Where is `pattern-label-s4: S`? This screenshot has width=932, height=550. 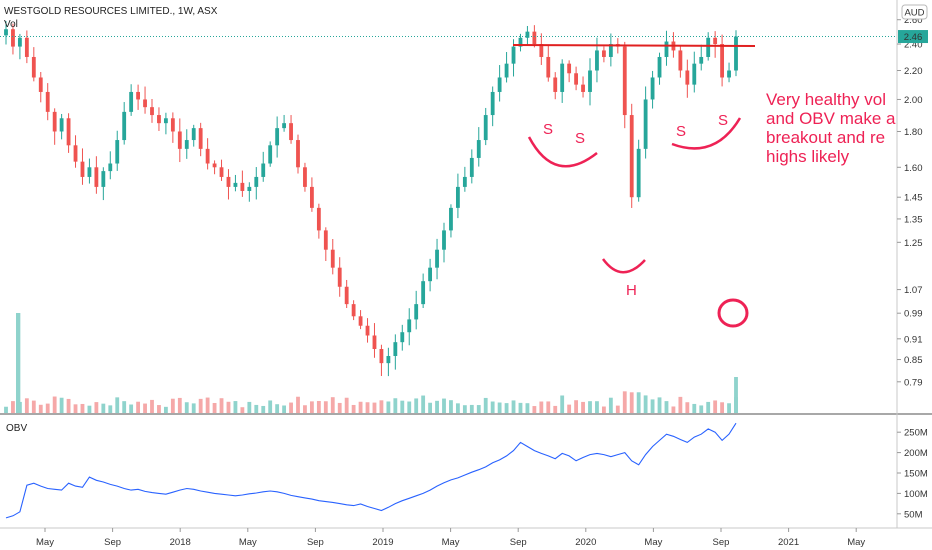
pattern-label-s4: S is located at coordinates (723, 120).